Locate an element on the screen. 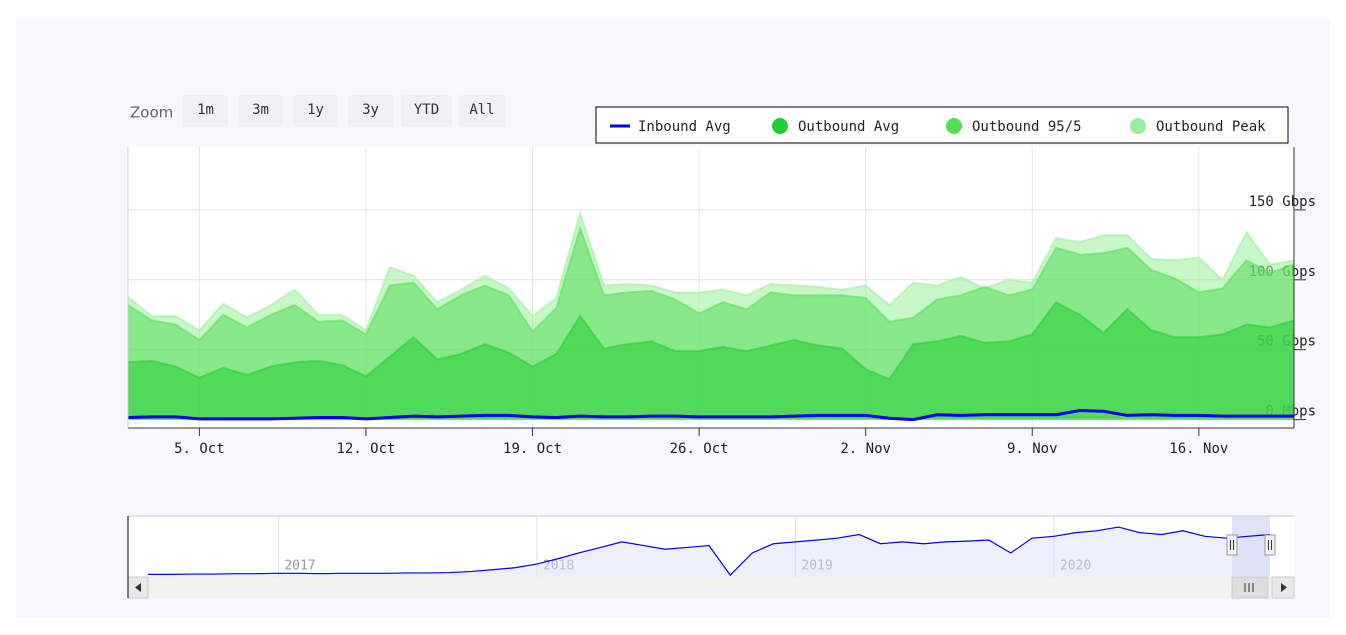 The height and width of the screenshot is (635, 1346). x-tick-label: 16. Nov is located at coordinates (1198, 449).